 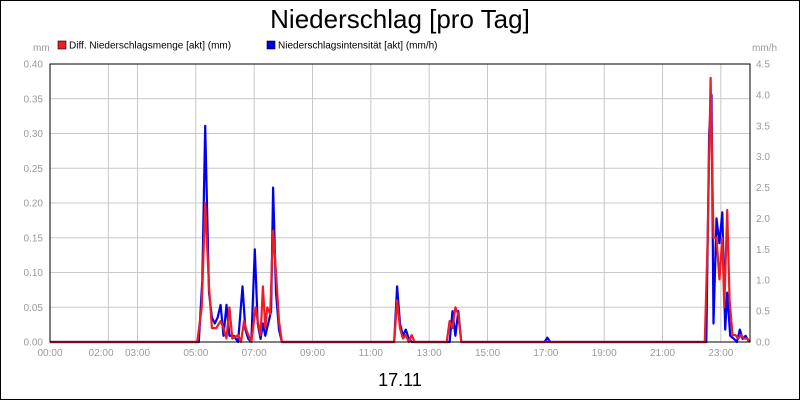 What do you see at coordinates (49, 353) in the screenshot?
I see `x-tick-label: 00:00` at bounding box center [49, 353].